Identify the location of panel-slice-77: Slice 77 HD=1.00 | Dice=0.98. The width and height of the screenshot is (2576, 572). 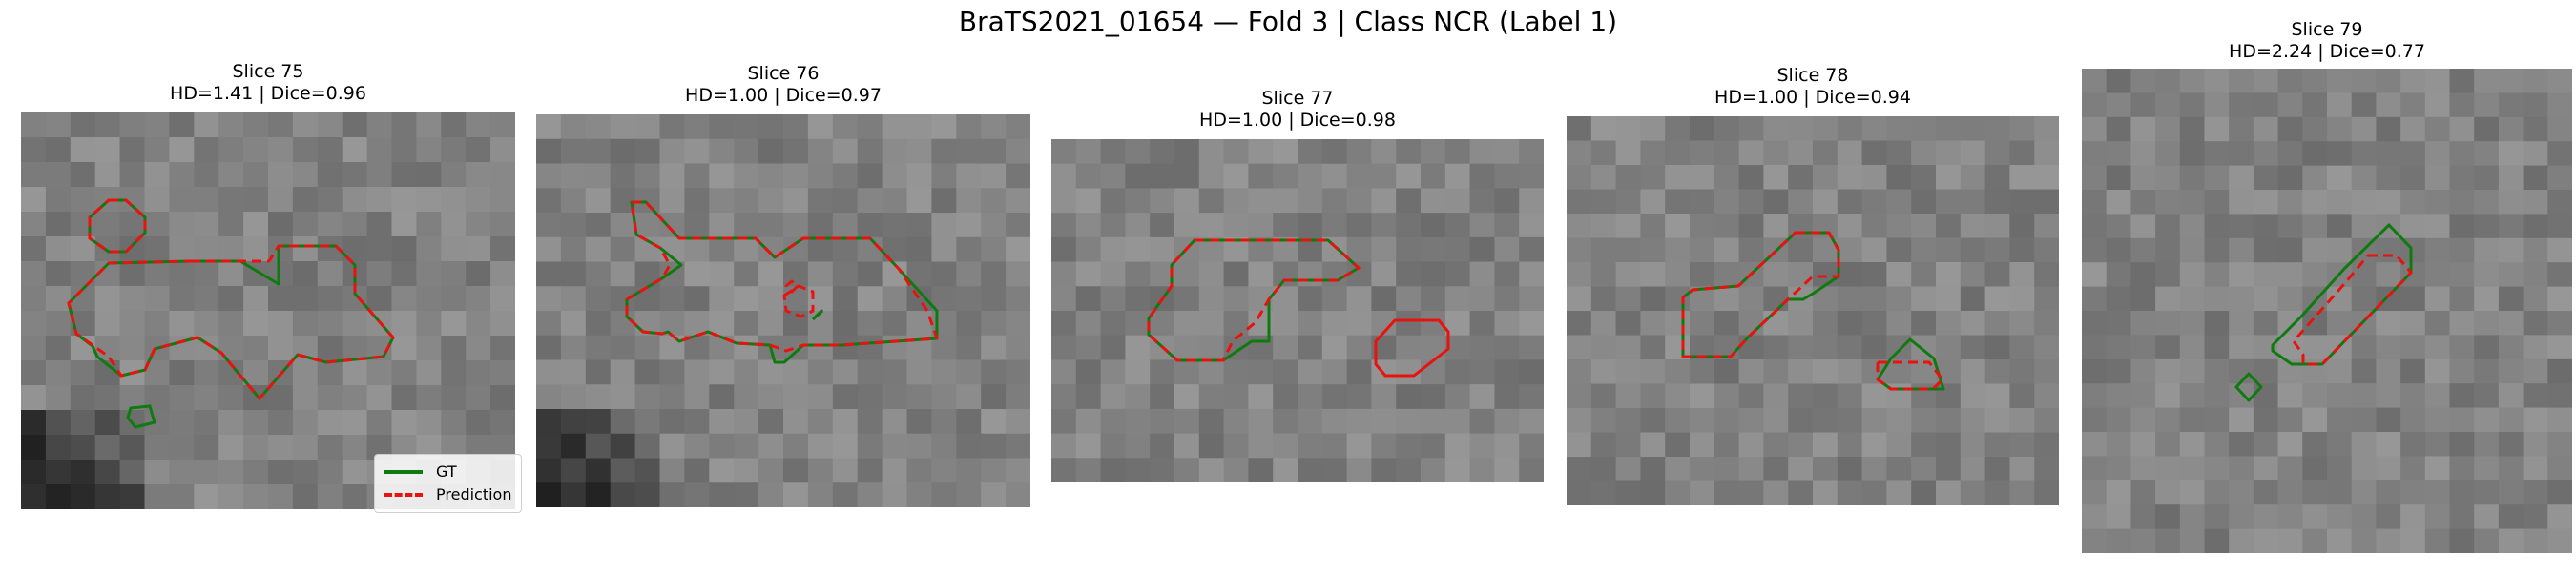
(1297, 285).